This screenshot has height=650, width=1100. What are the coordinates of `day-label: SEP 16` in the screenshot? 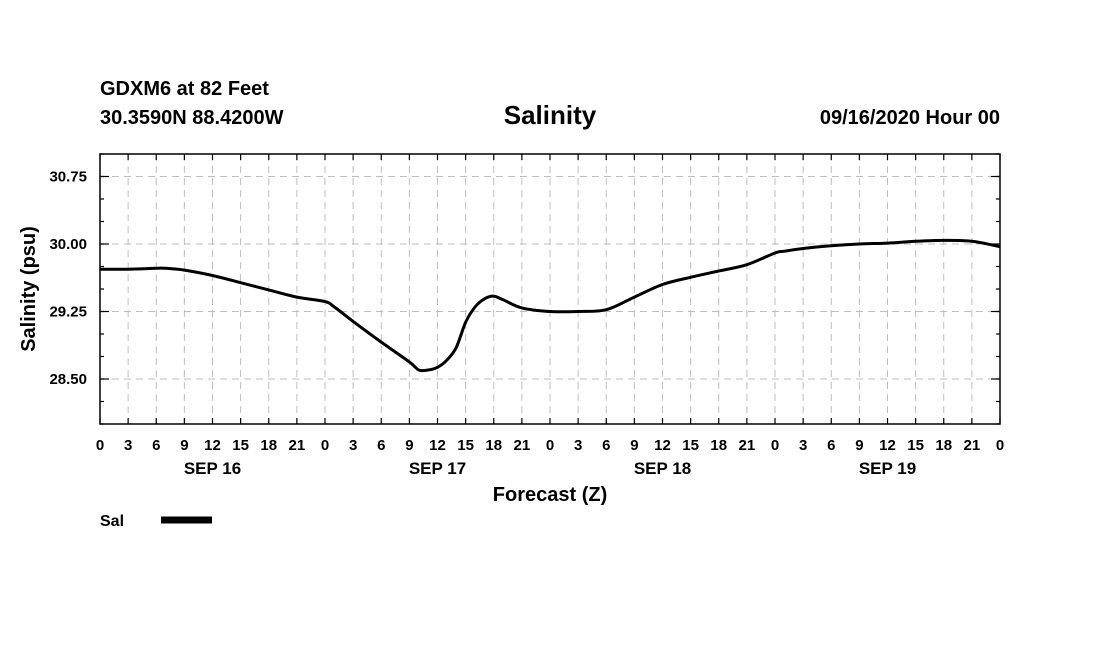 It's located at (212, 468).